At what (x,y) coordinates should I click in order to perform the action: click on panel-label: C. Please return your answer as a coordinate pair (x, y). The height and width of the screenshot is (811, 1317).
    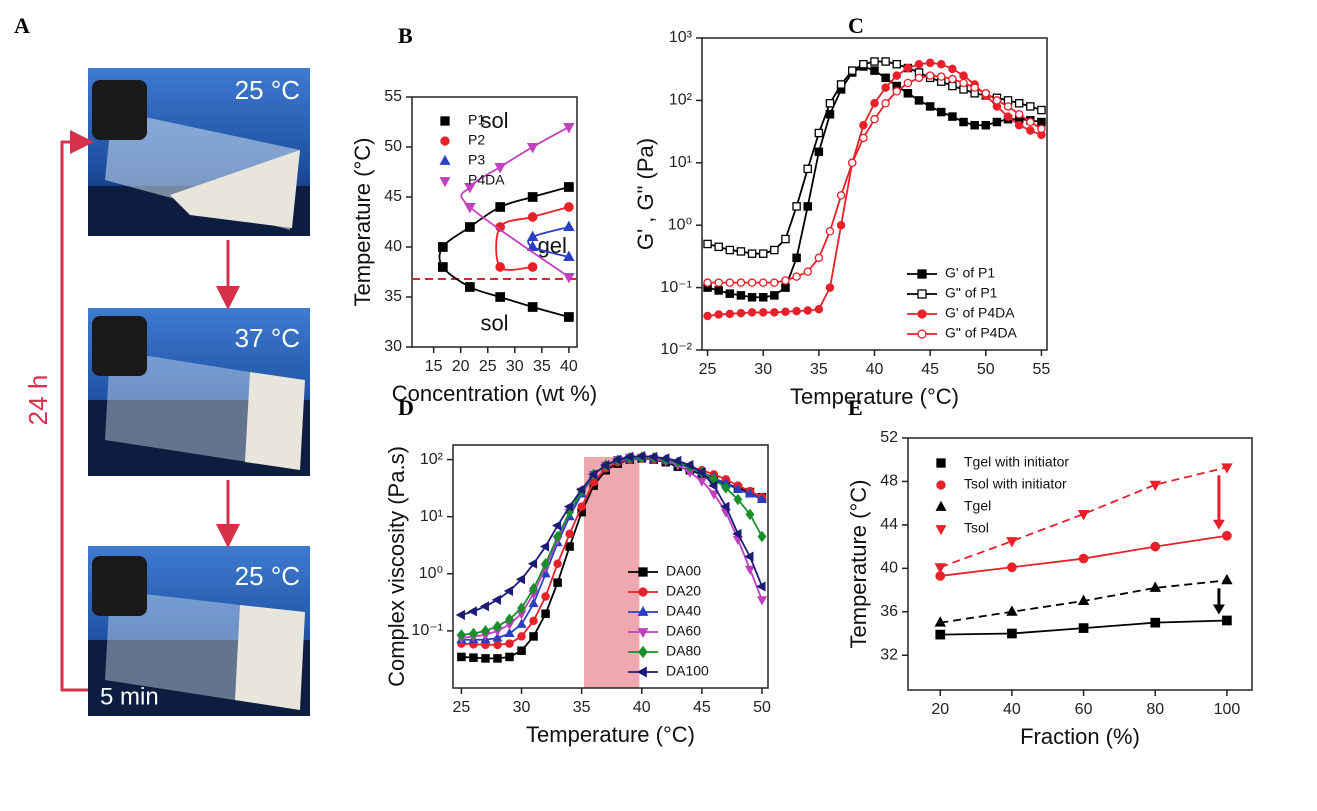
    Looking at the image, I should click on (856, 25).